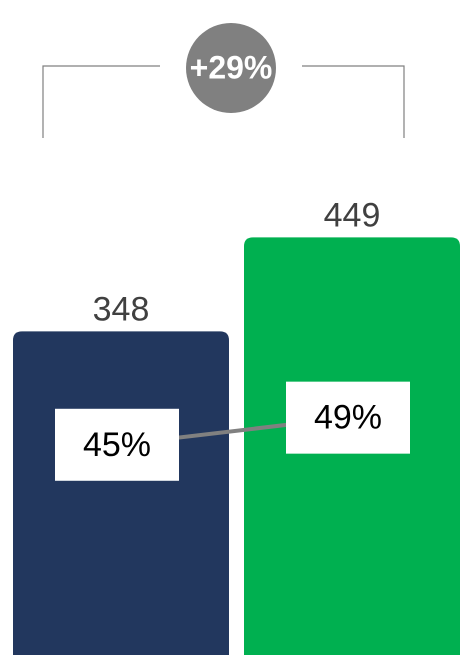  I want to click on percent-label: 45%, so click(117, 445).